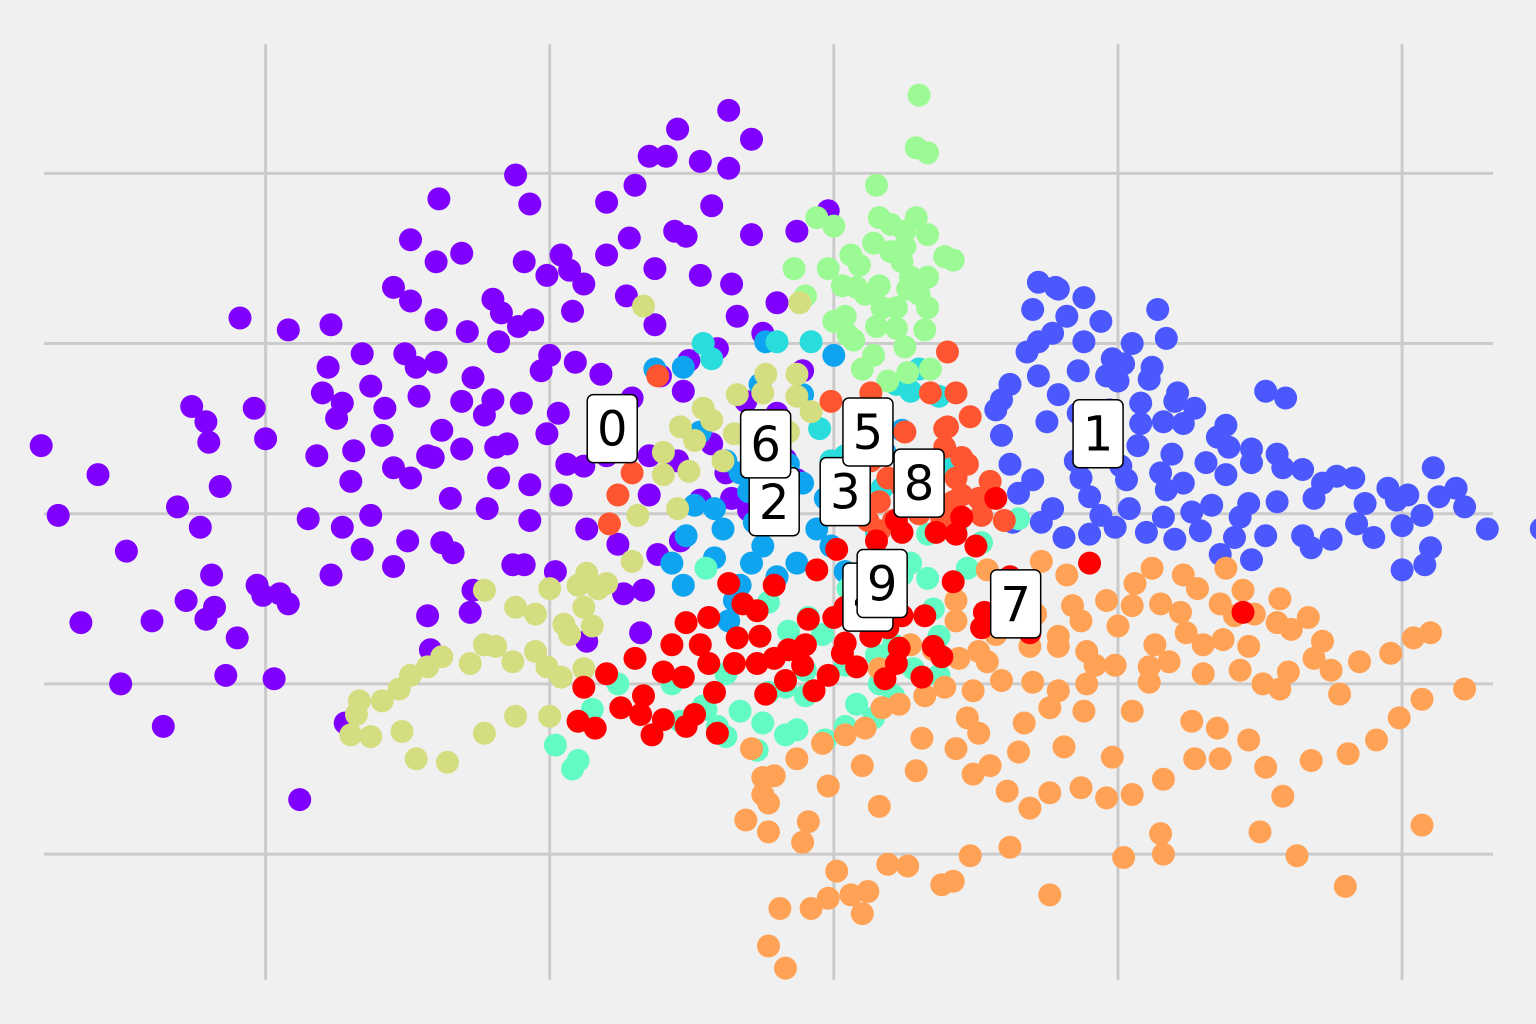 The width and height of the screenshot is (1536, 1024). I want to click on cluster-label-6: 6, so click(765, 444).